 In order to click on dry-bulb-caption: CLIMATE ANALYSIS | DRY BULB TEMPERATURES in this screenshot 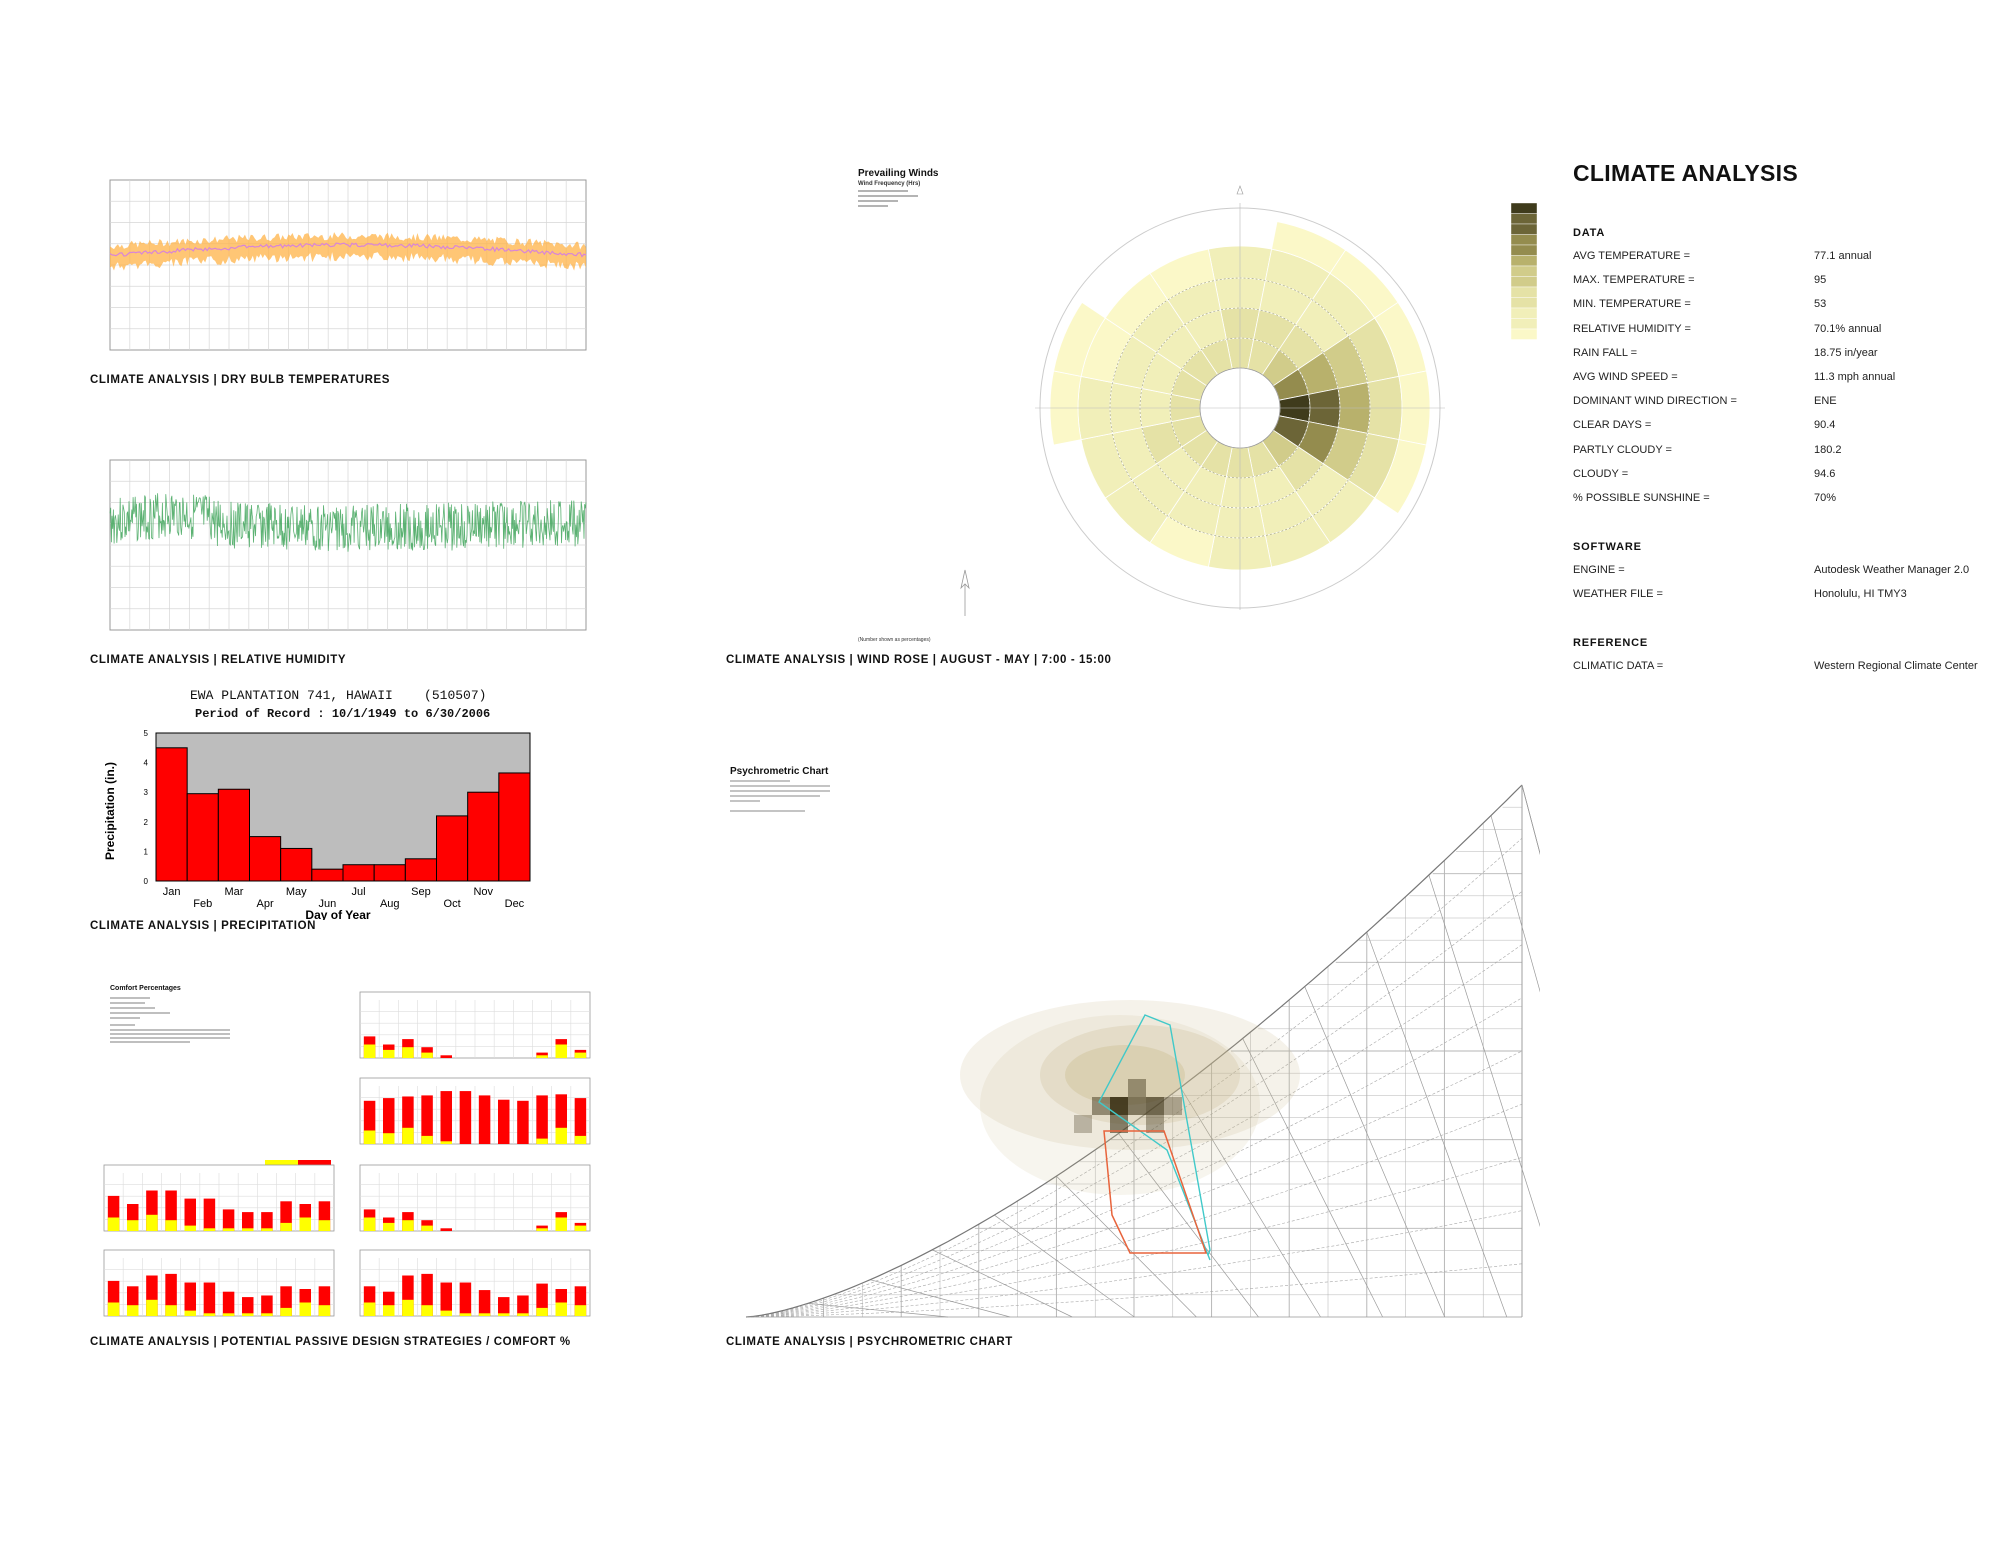, I will do `click(240, 380)`.